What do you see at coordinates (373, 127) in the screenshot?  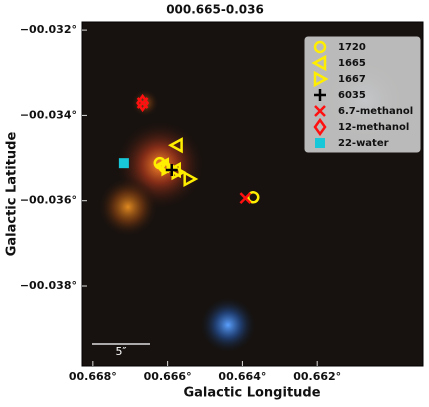 I see `legend-label: 12-methanol` at bounding box center [373, 127].